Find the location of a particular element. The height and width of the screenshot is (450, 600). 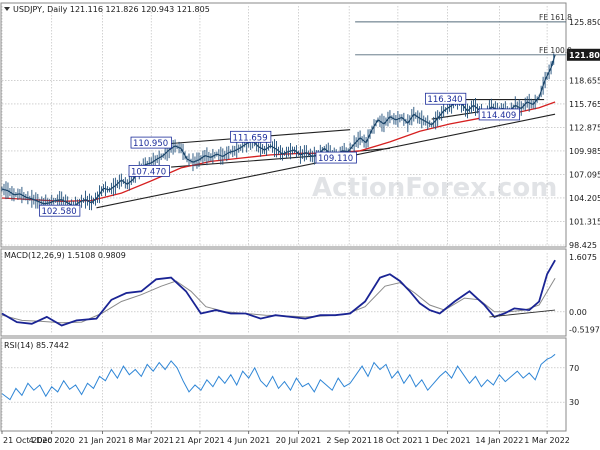

price-y-tick-label: 115.765 is located at coordinates (584, 104).